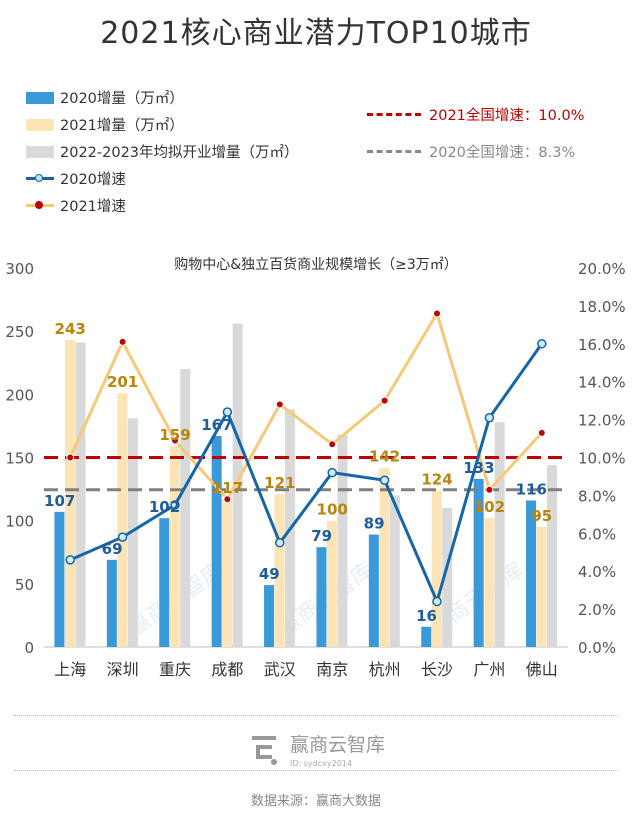  I want to click on y-left-tick-label-0: 0, so click(29, 648).